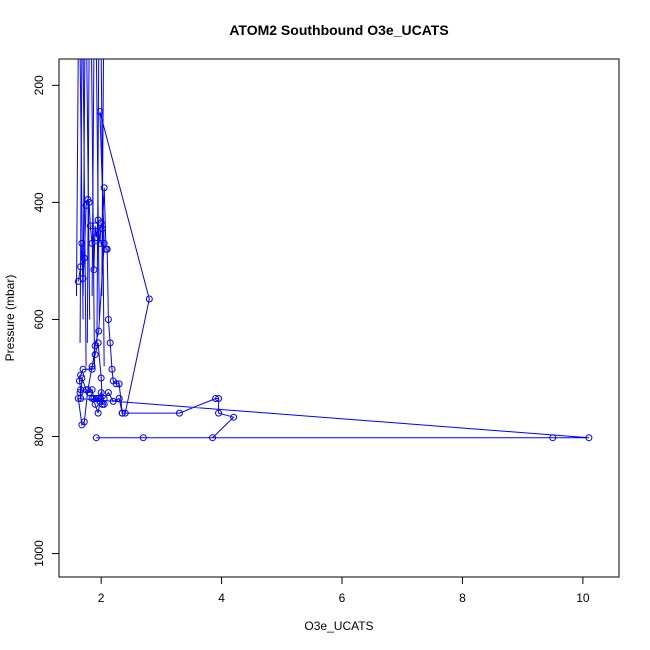 Image resolution: width=650 pixels, height=650 pixels. I want to click on x-tick-label: 8, so click(462, 598).